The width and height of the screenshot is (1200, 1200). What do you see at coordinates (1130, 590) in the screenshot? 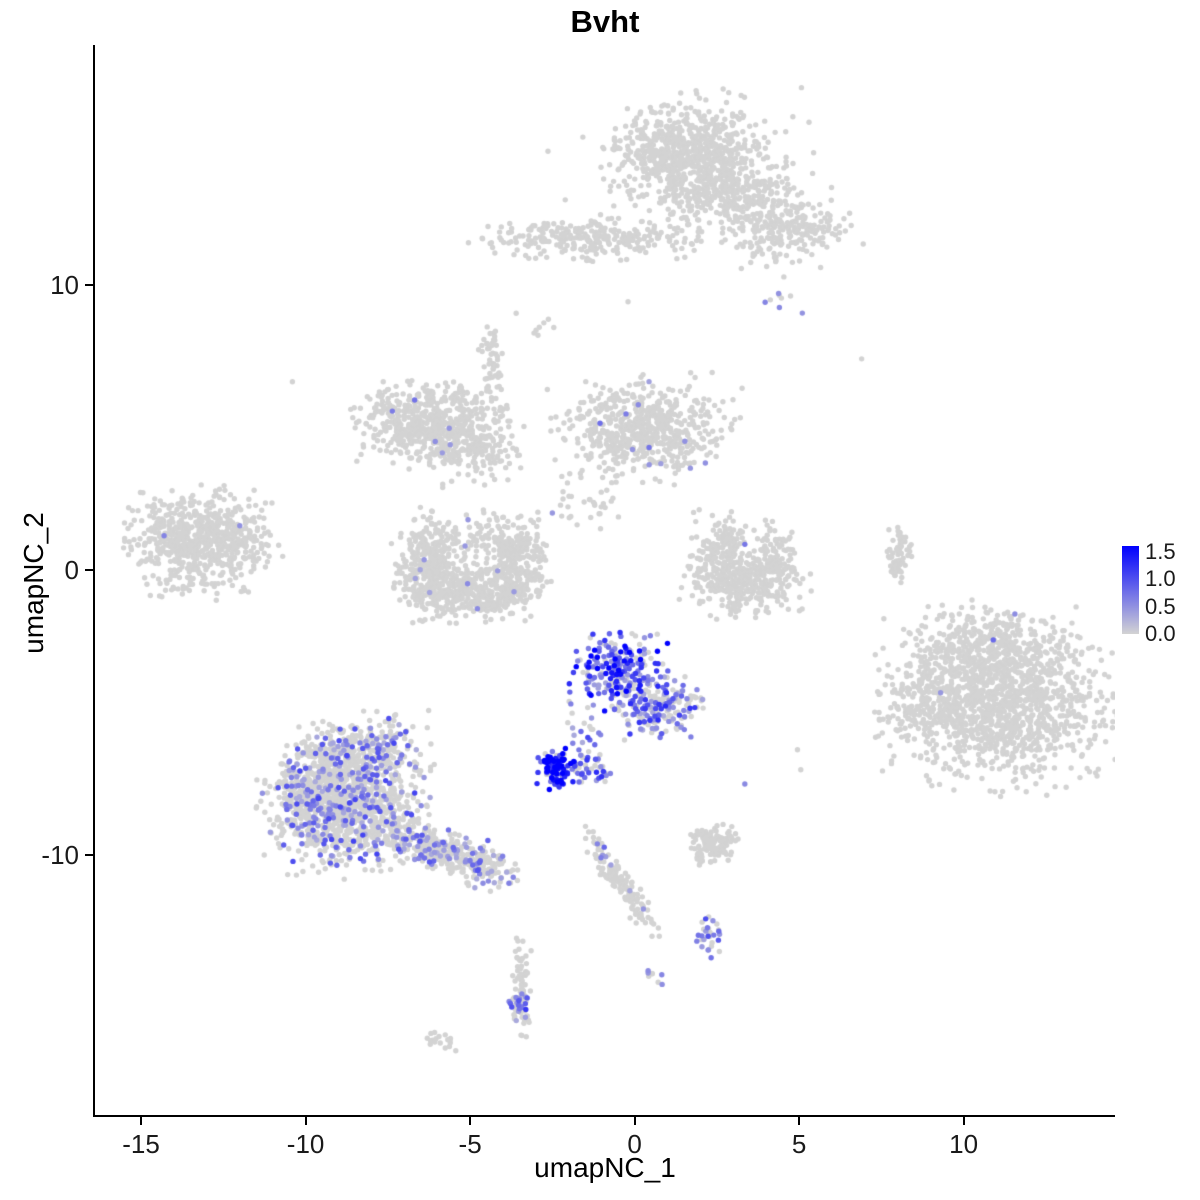
I see `colorbar-gradient` at bounding box center [1130, 590].